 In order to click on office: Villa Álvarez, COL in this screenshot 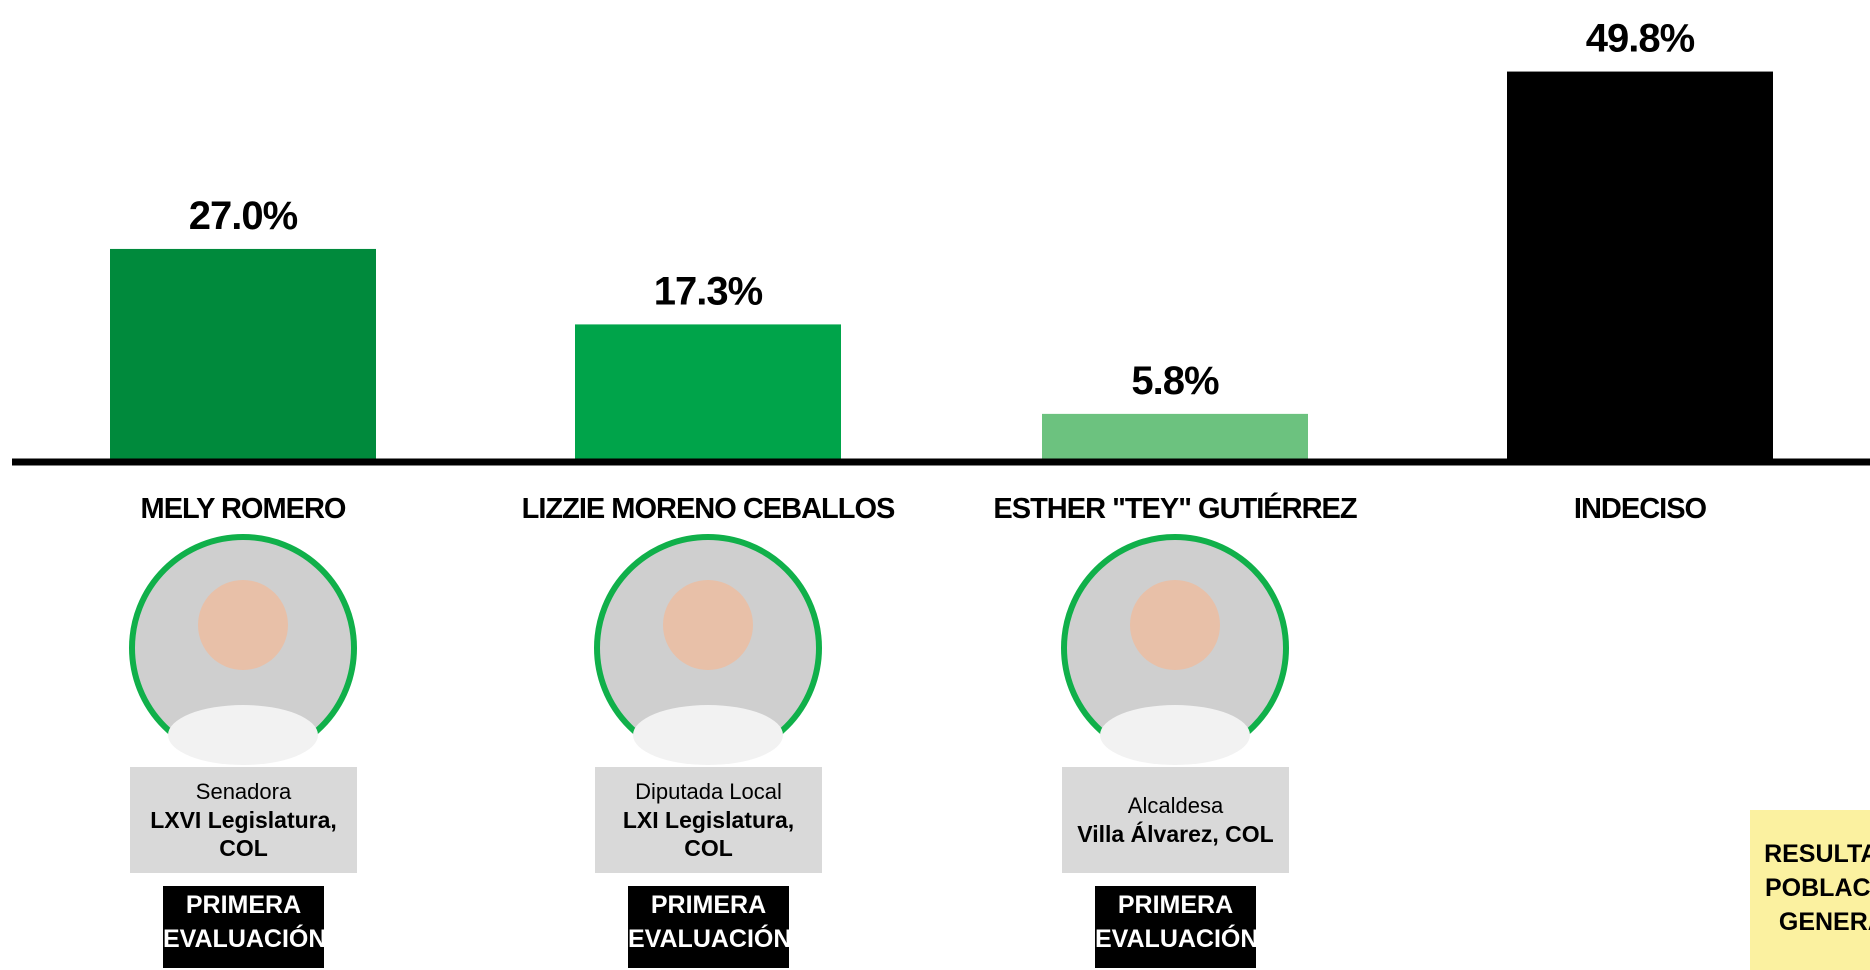, I will do `click(1175, 834)`.